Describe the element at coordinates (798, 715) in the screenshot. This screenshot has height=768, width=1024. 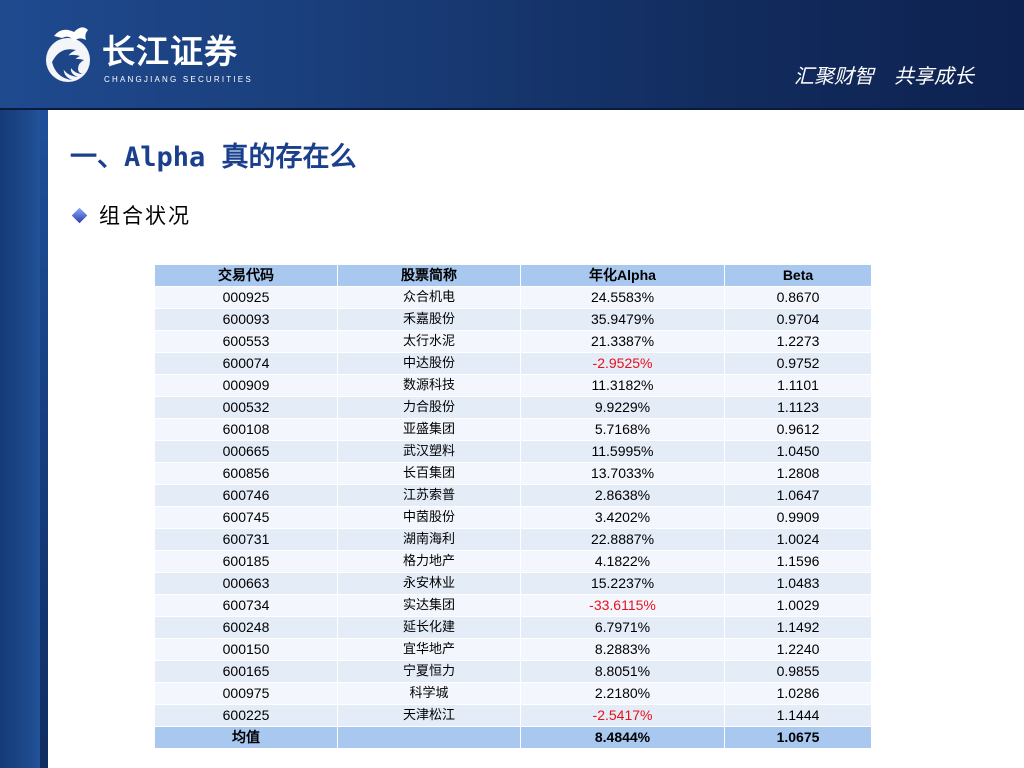
I see `cell-beta: 1.1444` at that location.